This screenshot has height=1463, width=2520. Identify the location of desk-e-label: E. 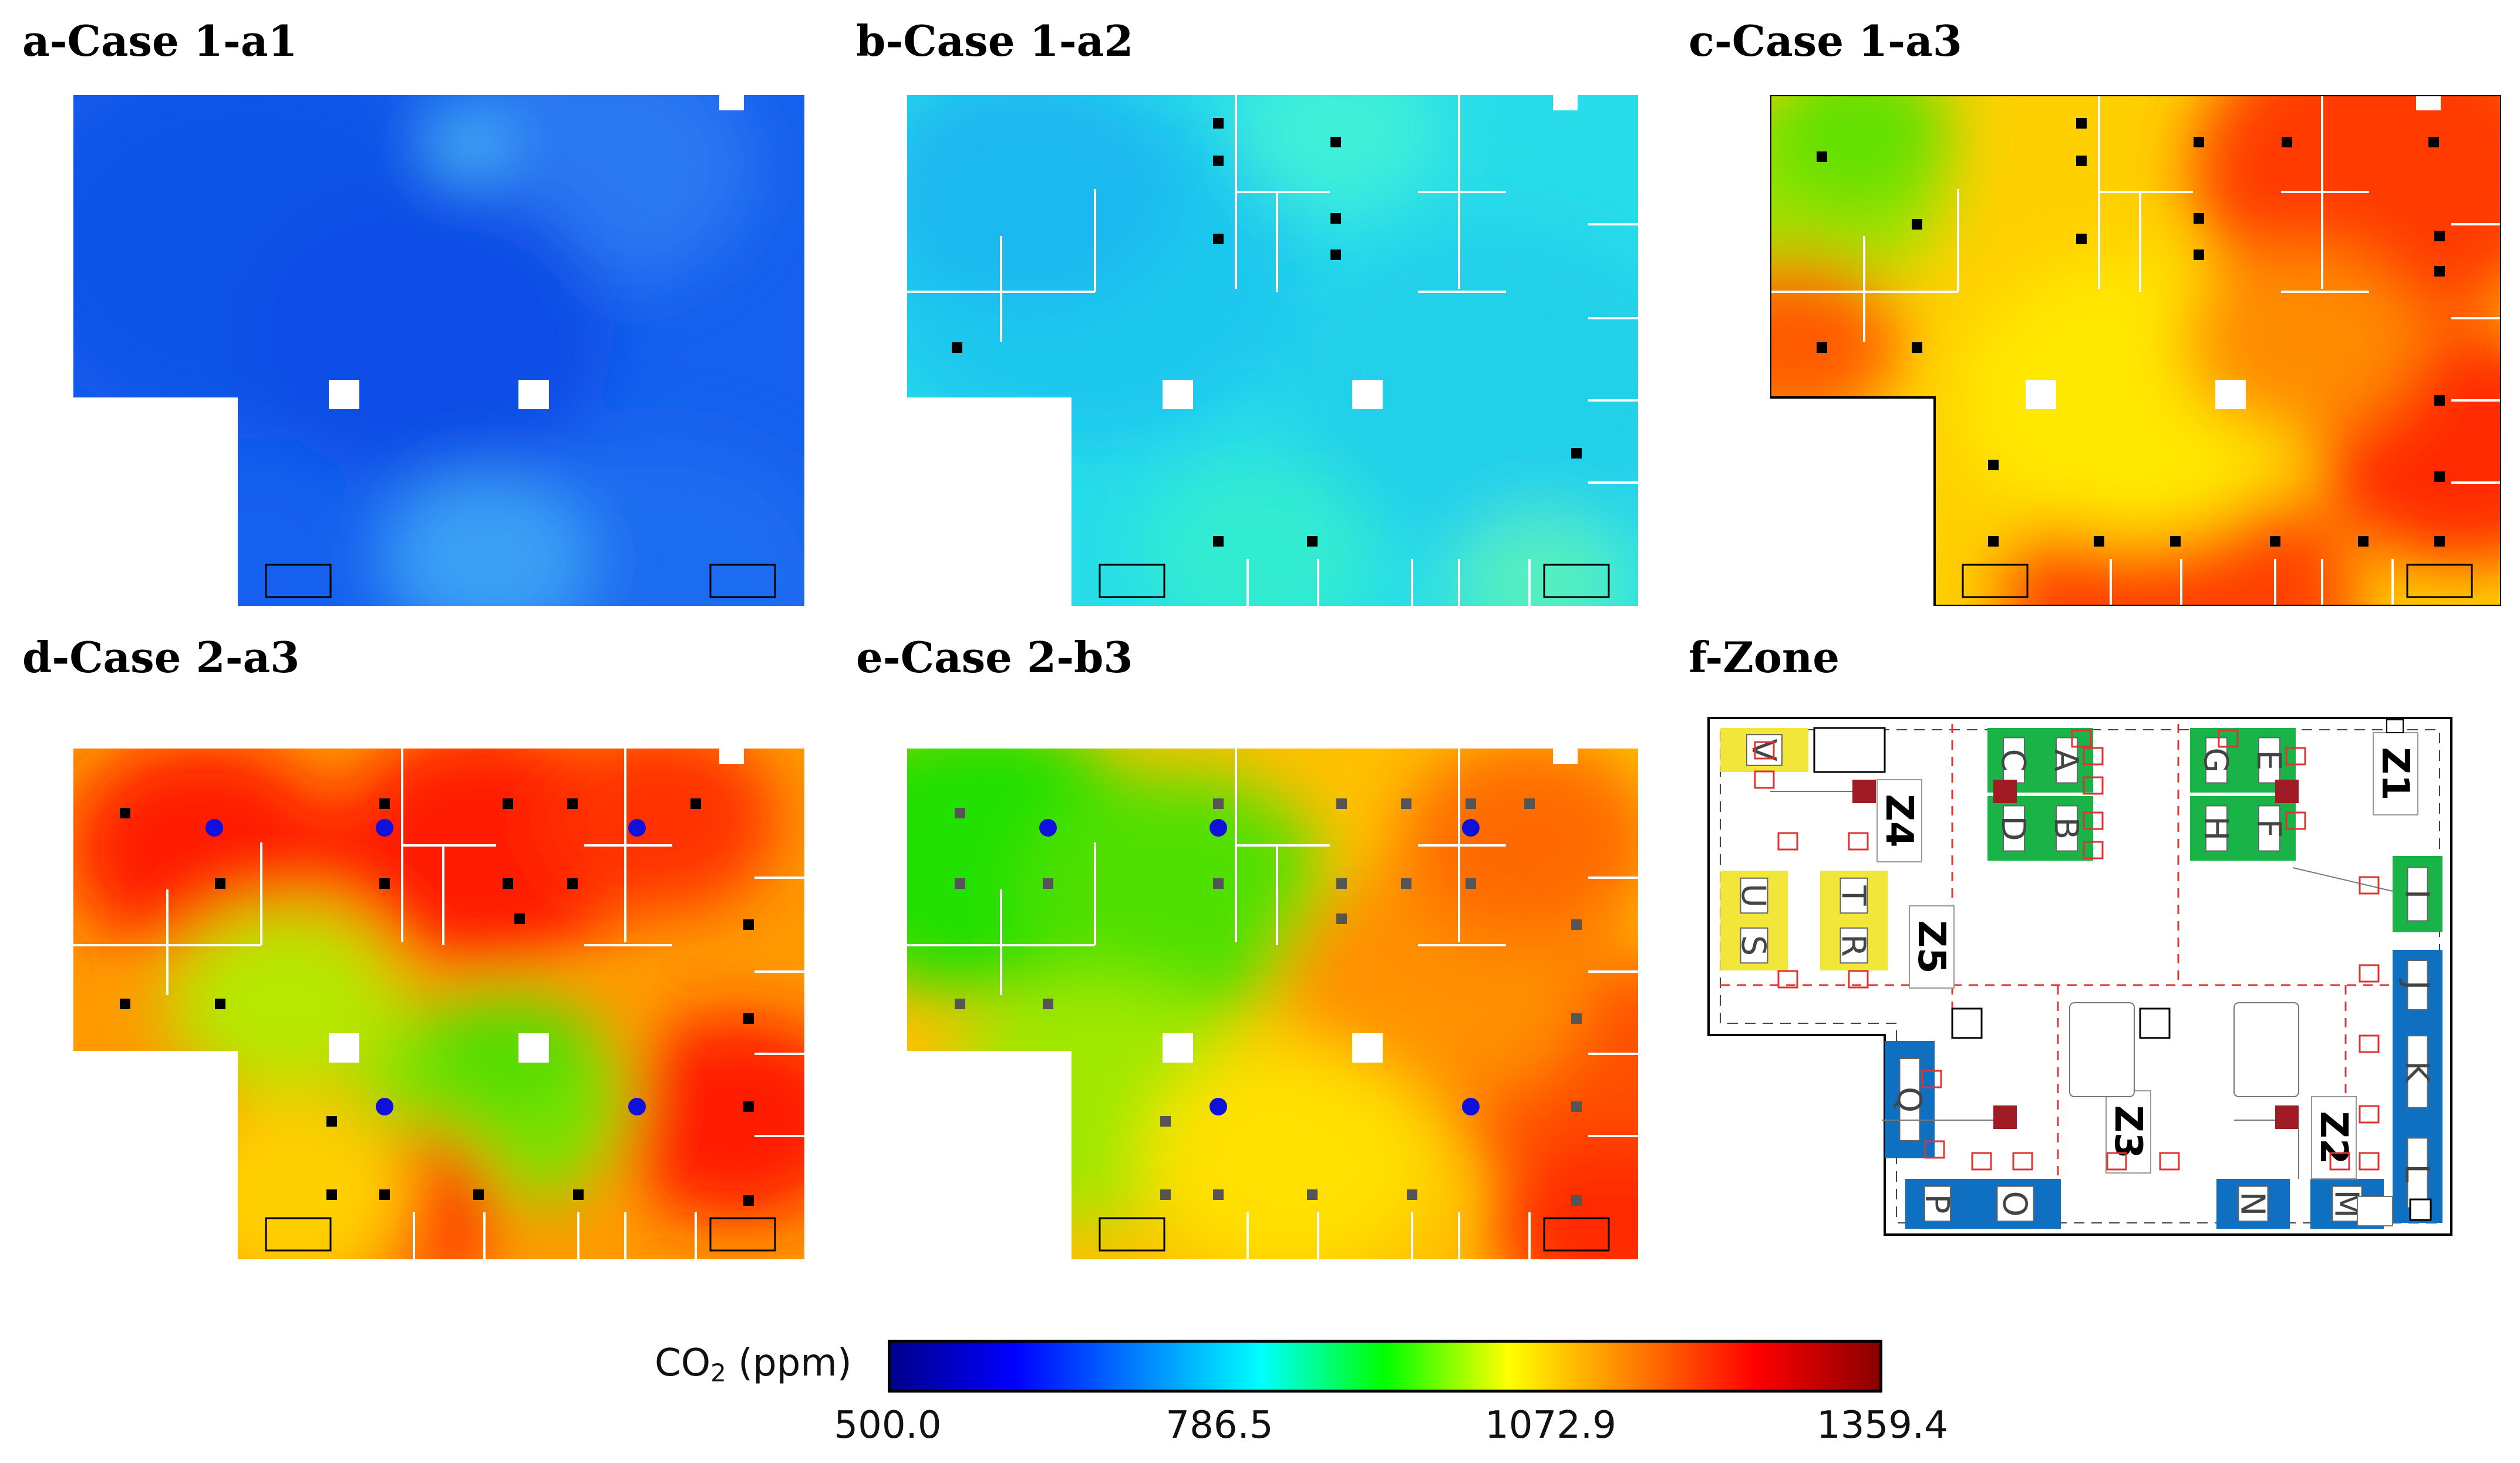
(2268, 760).